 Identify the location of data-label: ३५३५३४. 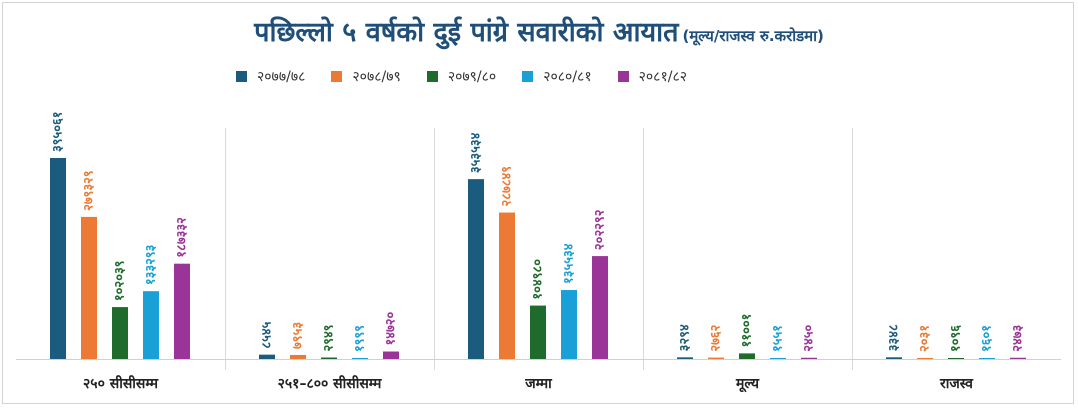
(476, 152).